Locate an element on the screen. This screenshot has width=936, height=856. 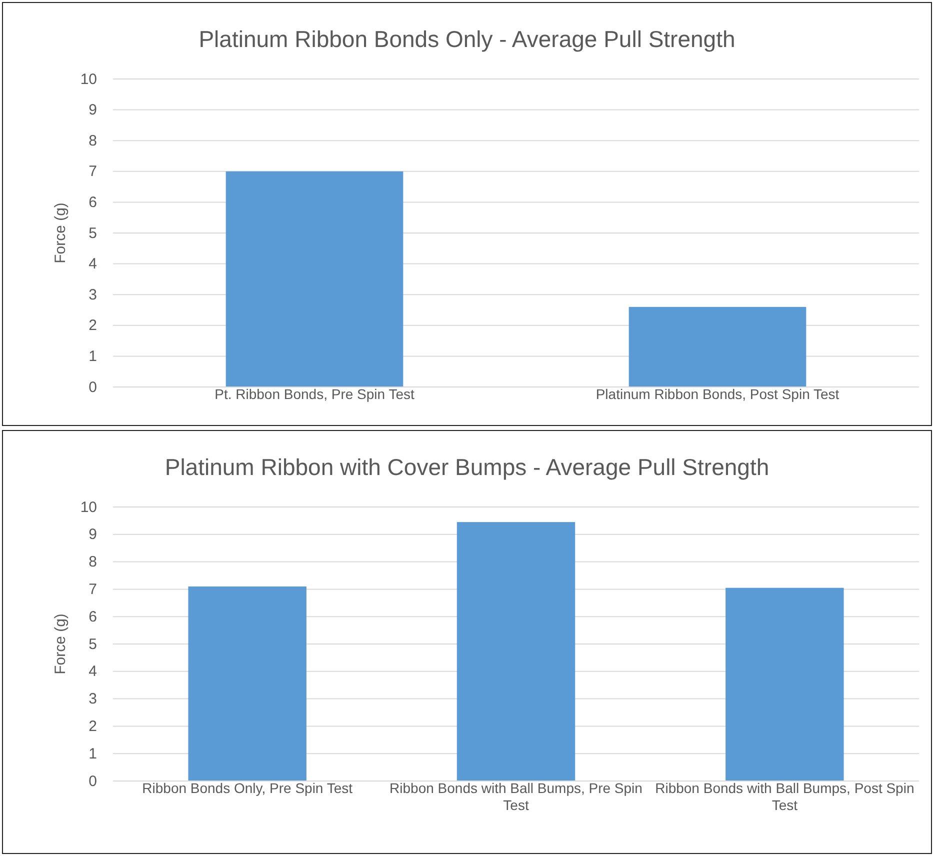
chart-title: Platinum Ribbon with Cover Bumps - Average Pull Strength is located at coordinates (467, 467).